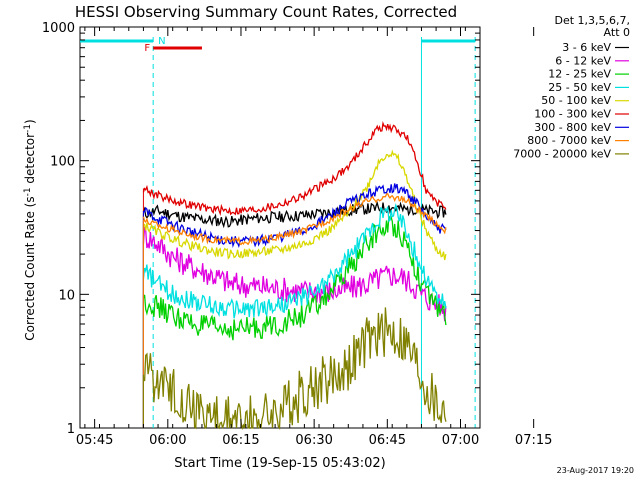 Image resolution: width=640 pixels, height=480 pixels. Describe the element at coordinates (569, 140) in the screenshot. I see `legend-entry-label: 800 - 7000 keV` at that location.